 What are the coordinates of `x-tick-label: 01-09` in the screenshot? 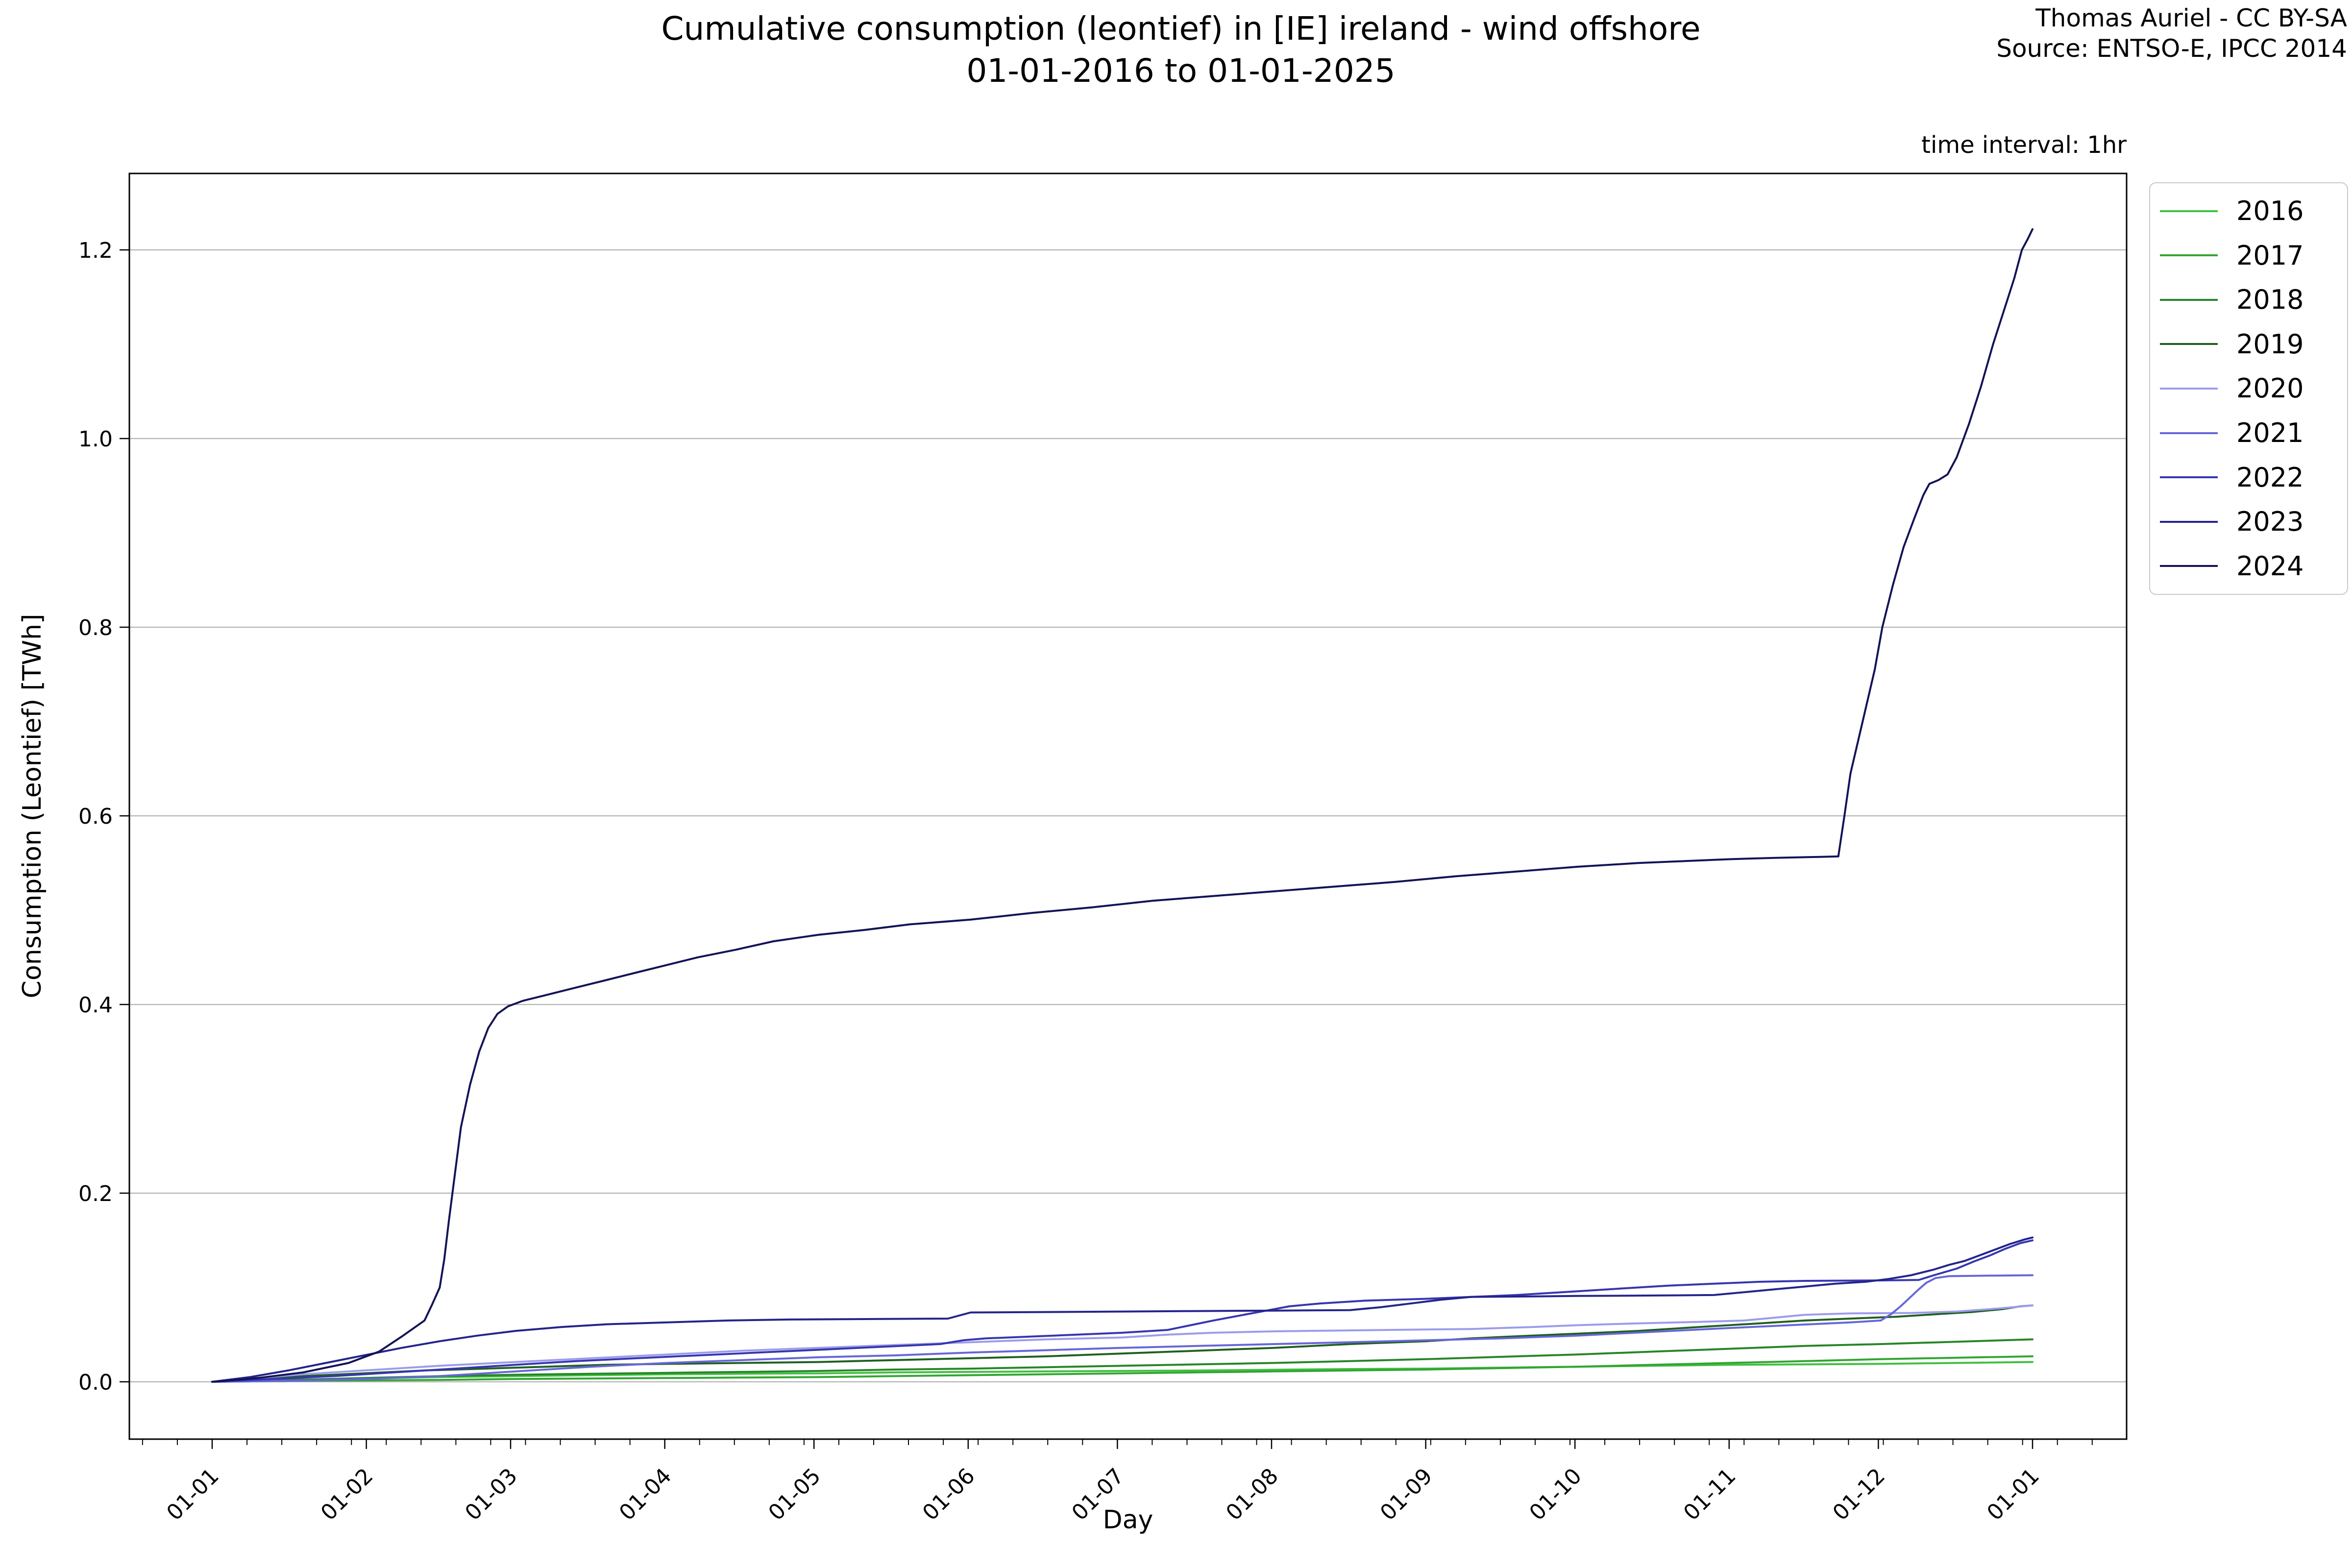 It's located at (1406, 1494).